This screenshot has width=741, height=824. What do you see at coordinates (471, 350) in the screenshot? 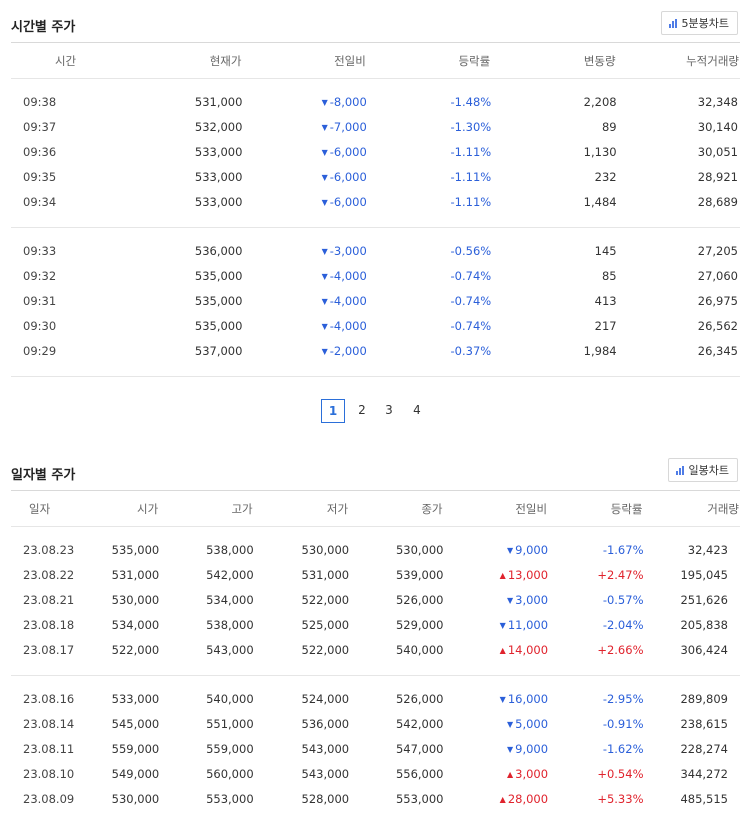
I see `rate-cell: -0.37%` at bounding box center [471, 350].